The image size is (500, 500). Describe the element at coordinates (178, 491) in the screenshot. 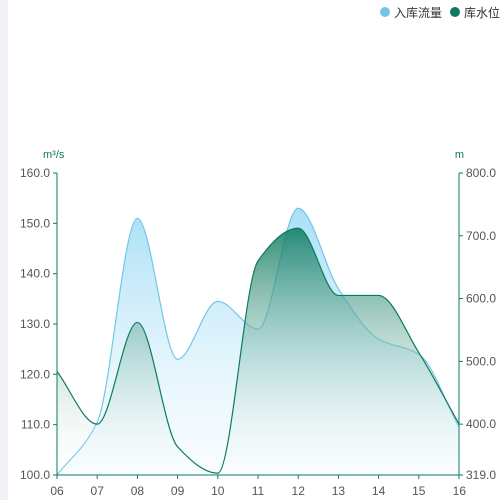

I see `x-tick-label: 09` at that location.